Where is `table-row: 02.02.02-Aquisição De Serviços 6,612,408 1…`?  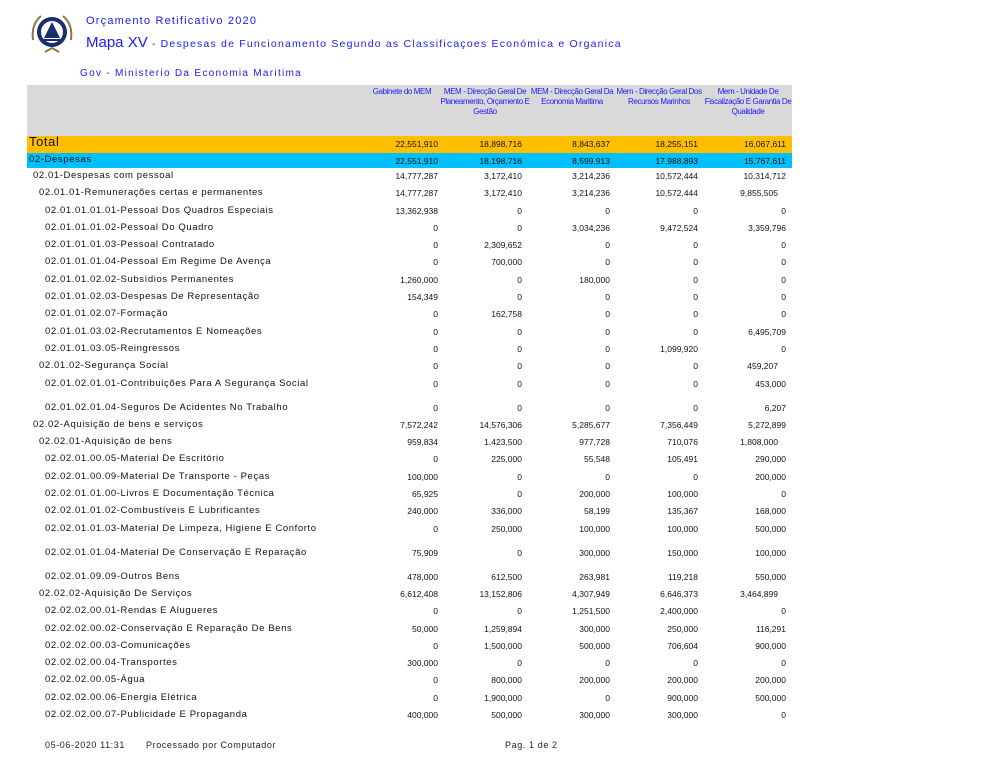
table-row: 02.02.02-Aquisição De Serviços 6,612,408 1… is located at coordinates (409, 594).